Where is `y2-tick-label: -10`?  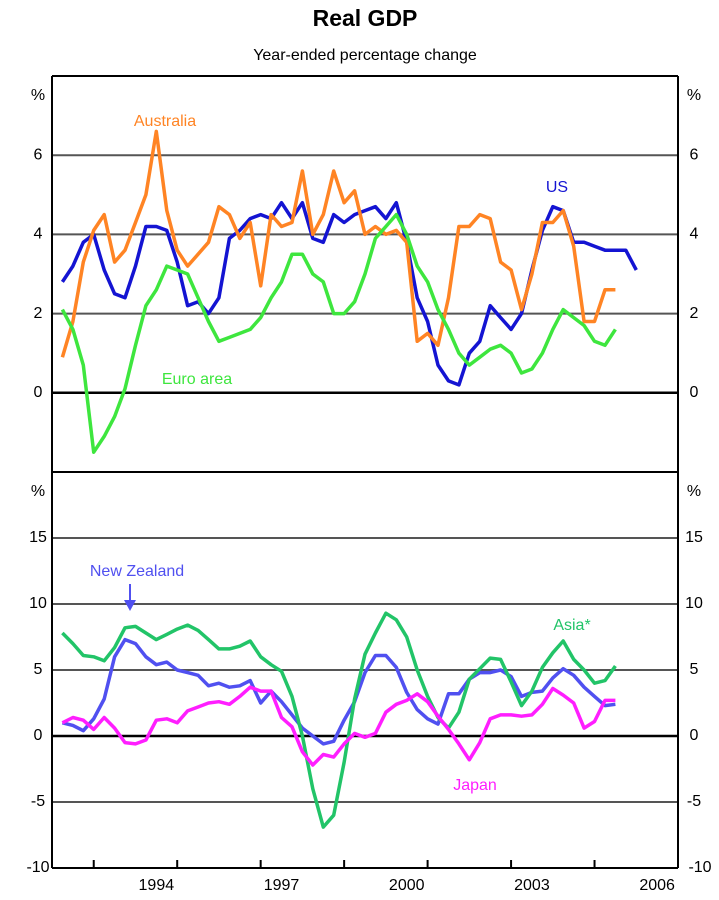 y2-tick-label: -10 is located at coordinates (699, 867).